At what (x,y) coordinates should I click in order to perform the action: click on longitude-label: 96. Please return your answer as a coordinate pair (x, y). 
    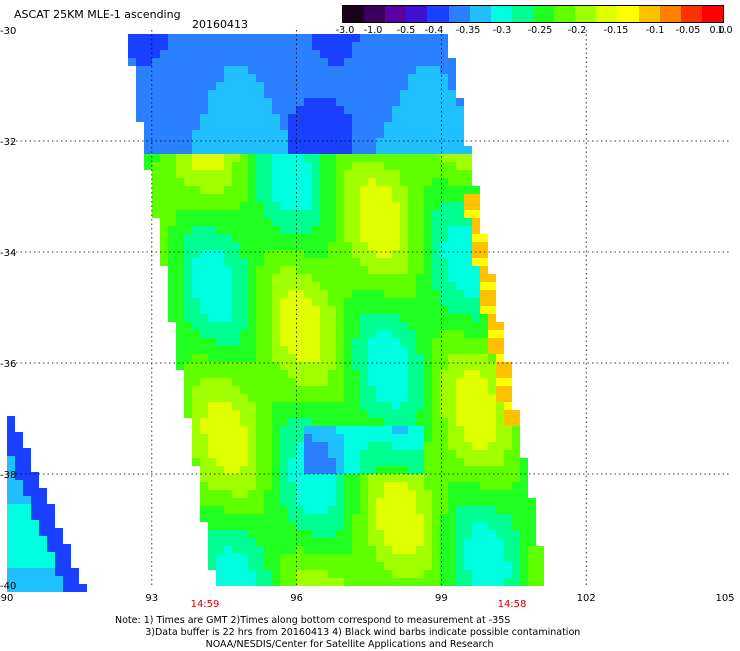
    Looking at the image, I should click on (296, 598).